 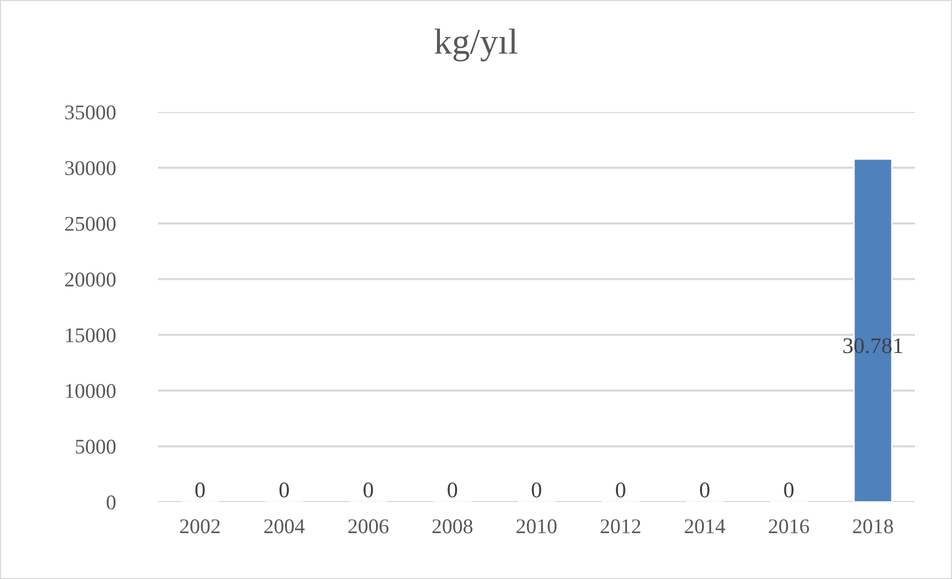 What do you see at coordinates (789, 526) in the screenshot?
I see `x-tick-label: 2016` at bounding box center [789, 526].